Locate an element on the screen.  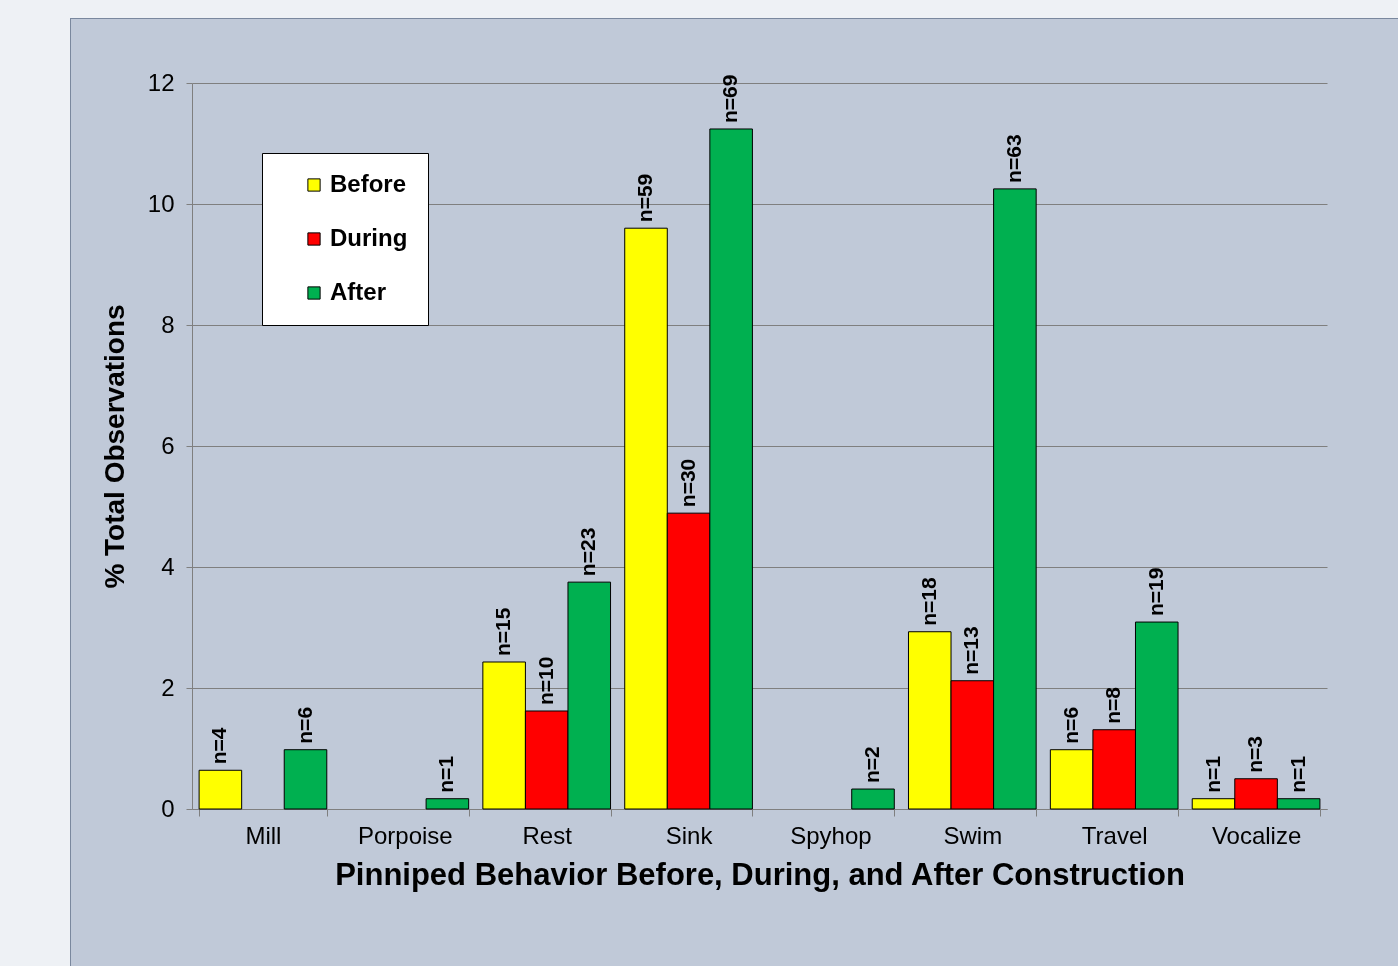
annotation: n=3 is located at coordinates (1255, 754).